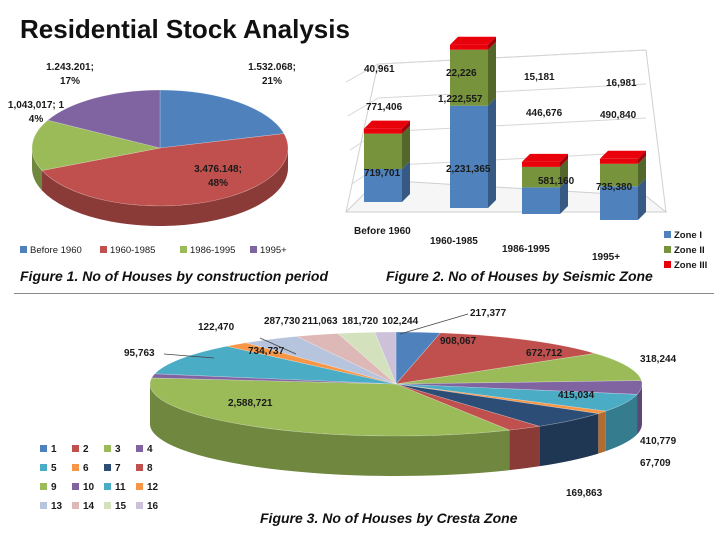  Describe the element at coordinates (364, 293) in the screenshot. I see `section-divider` at that location.